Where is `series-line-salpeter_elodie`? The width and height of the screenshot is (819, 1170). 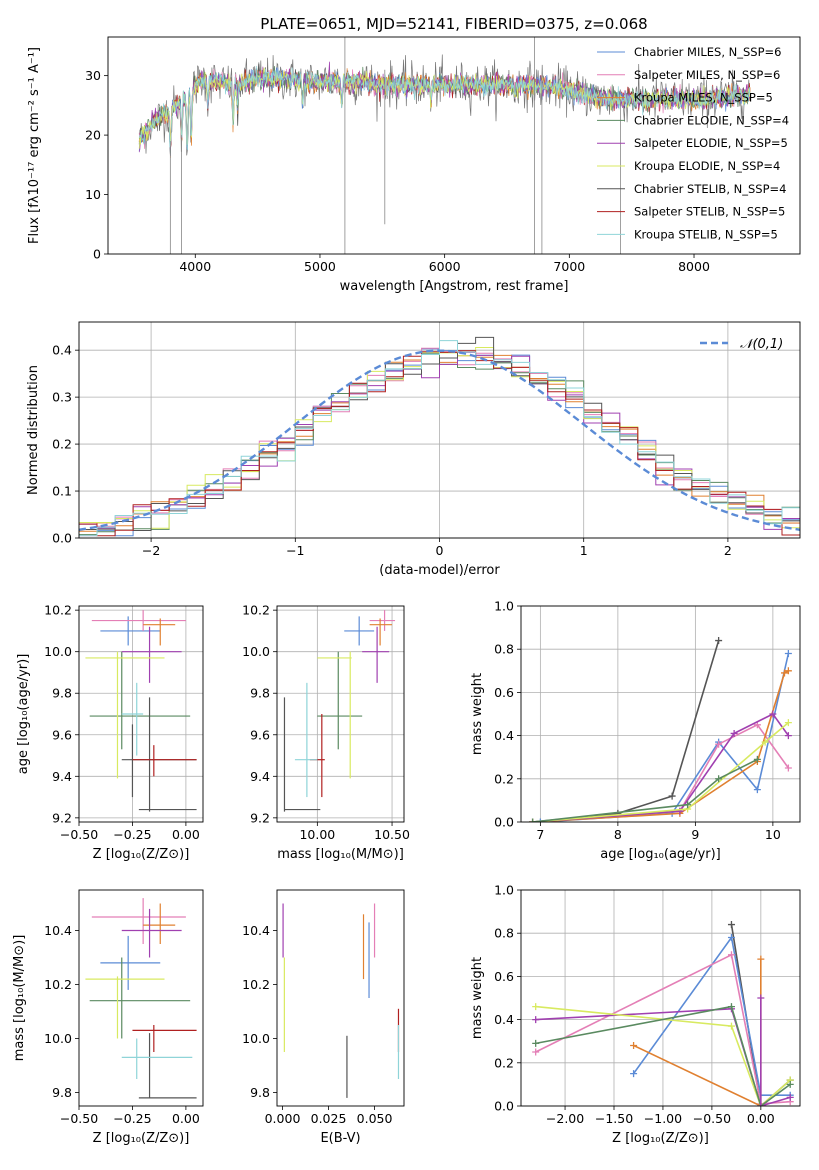
series-line-salpeter_elodie is located at coordinates (661, 767).